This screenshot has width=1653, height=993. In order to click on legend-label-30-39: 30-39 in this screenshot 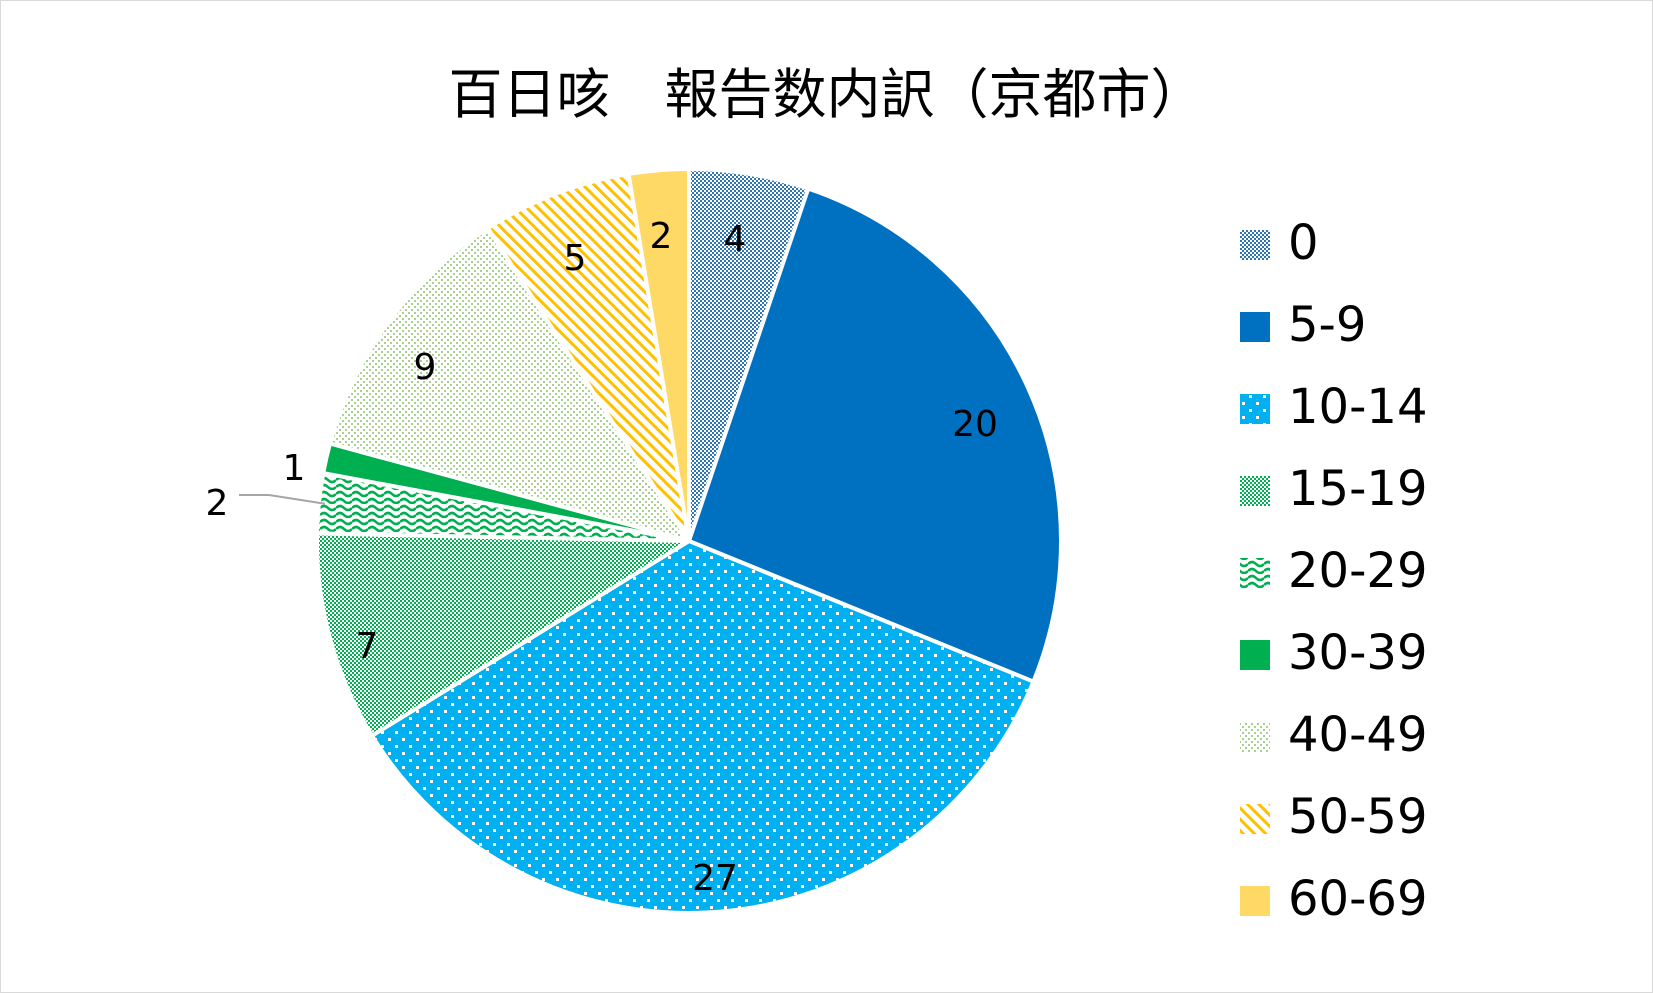, I will do `click(1357, 653)`.